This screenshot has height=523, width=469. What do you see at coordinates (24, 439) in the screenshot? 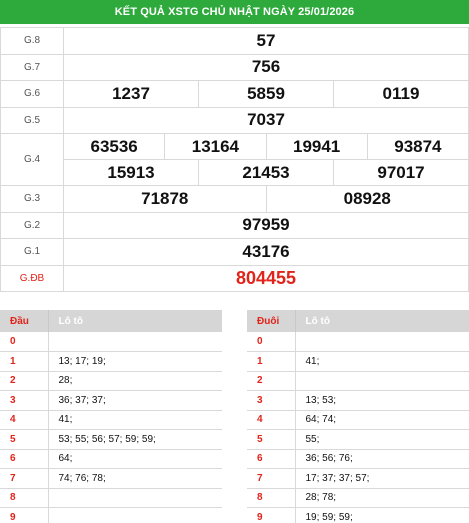
I see `dau-number: 5` at bounding box center [24, 439].